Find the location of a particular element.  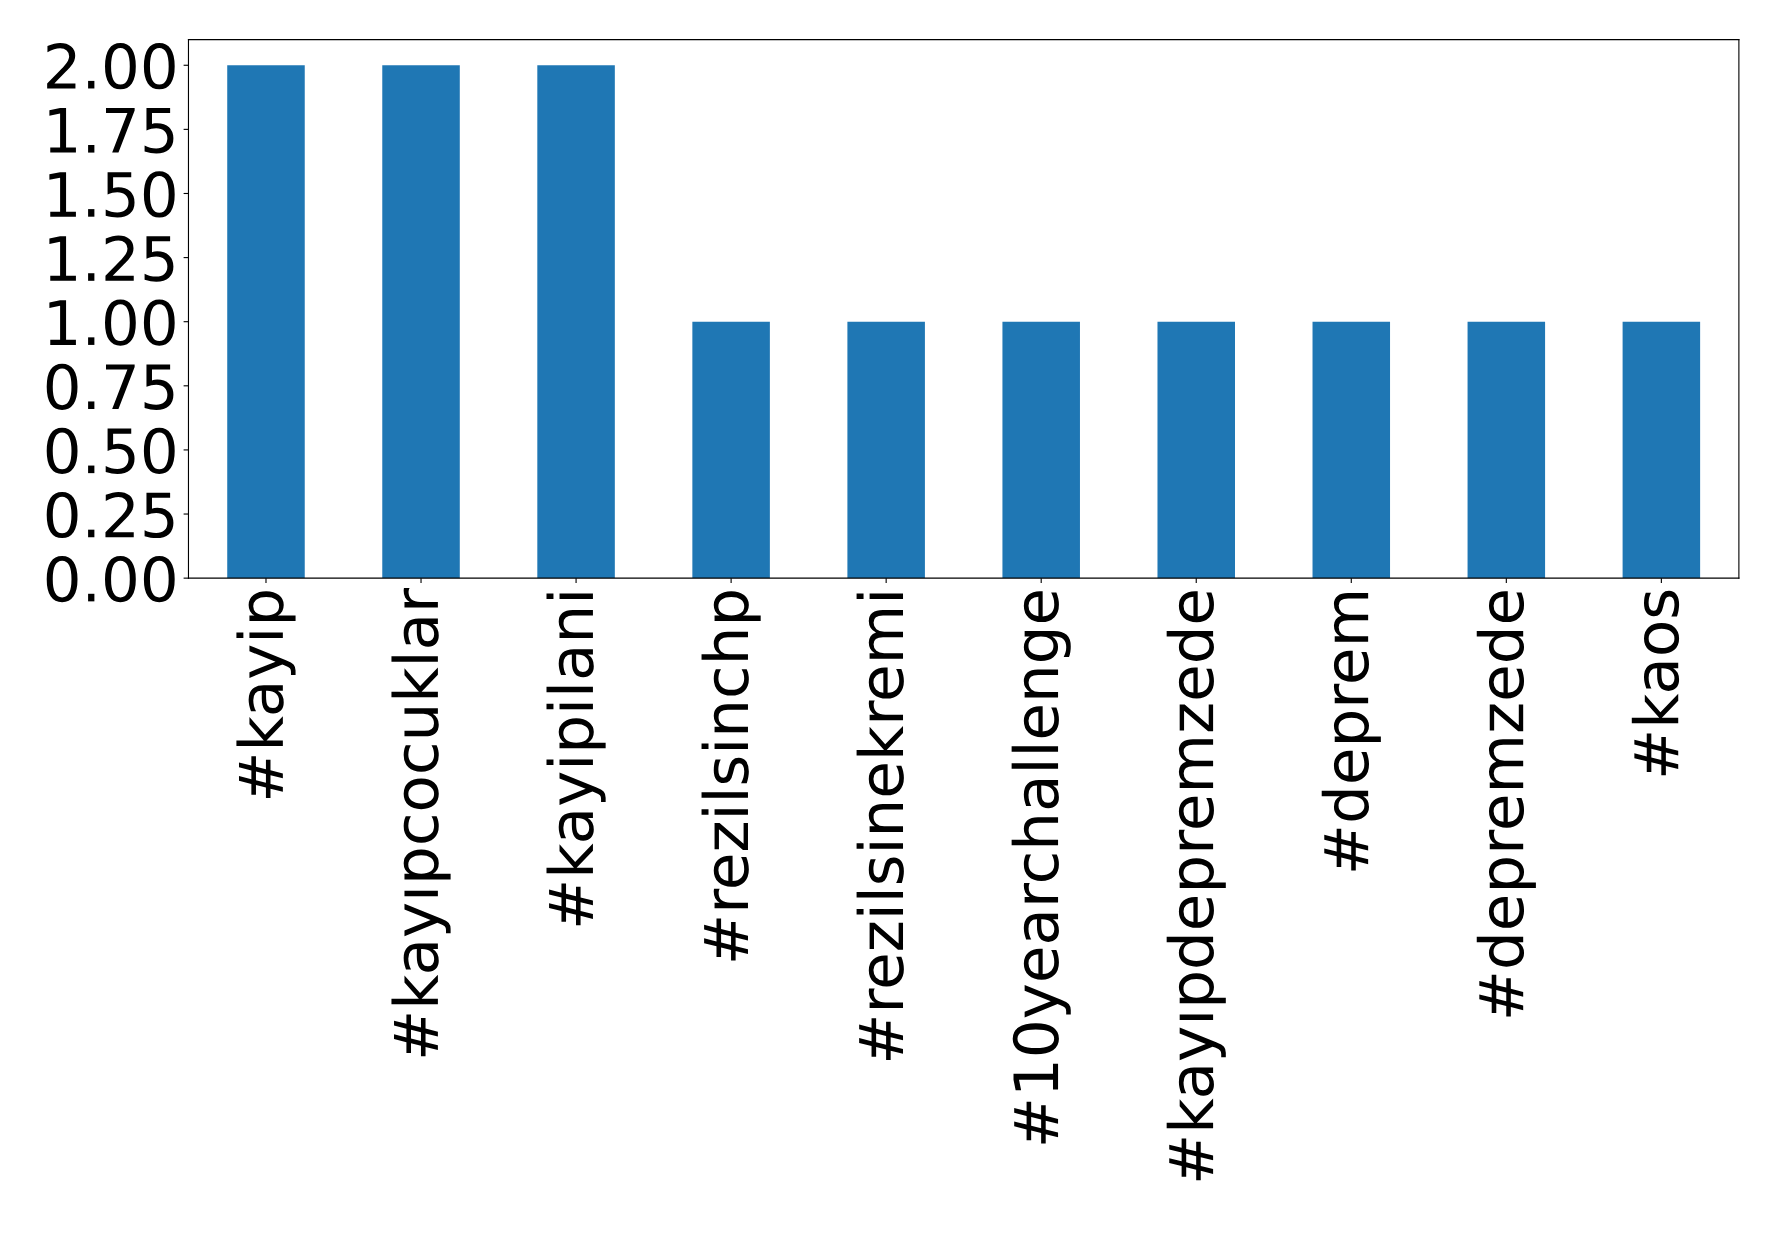

x-tick-label: #kayıpcocuklar is located at coordinates (421, 822).